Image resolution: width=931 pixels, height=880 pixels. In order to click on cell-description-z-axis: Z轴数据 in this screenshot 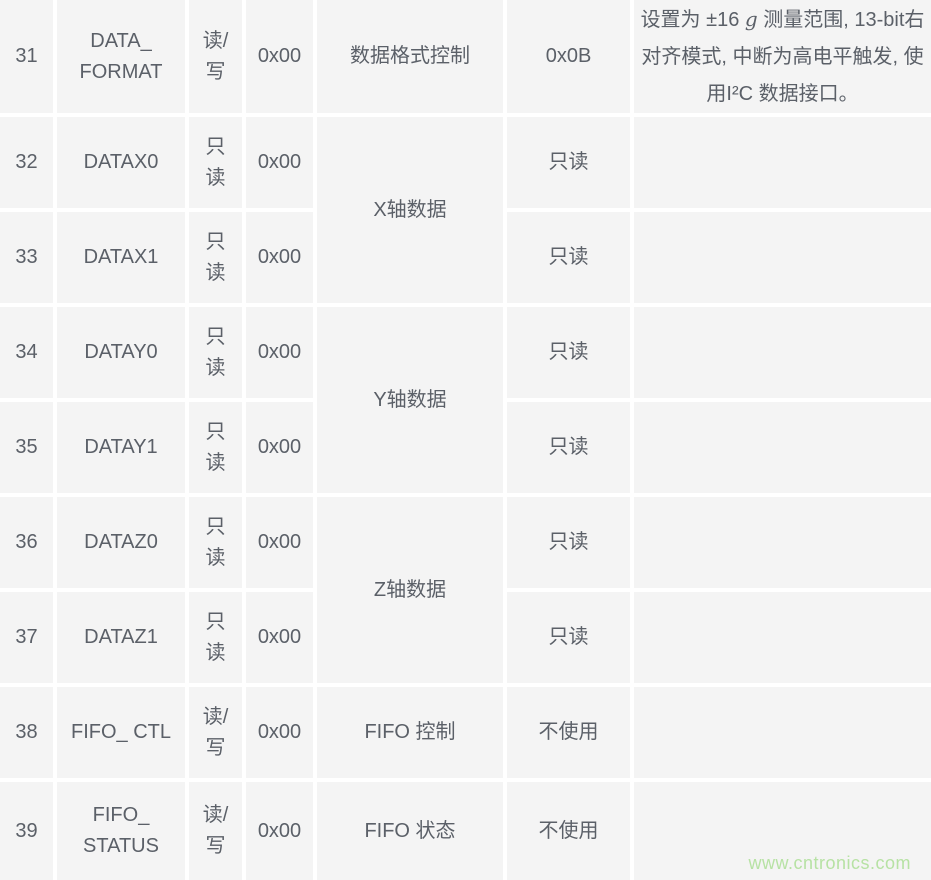, I will do `click(410, 590)`.